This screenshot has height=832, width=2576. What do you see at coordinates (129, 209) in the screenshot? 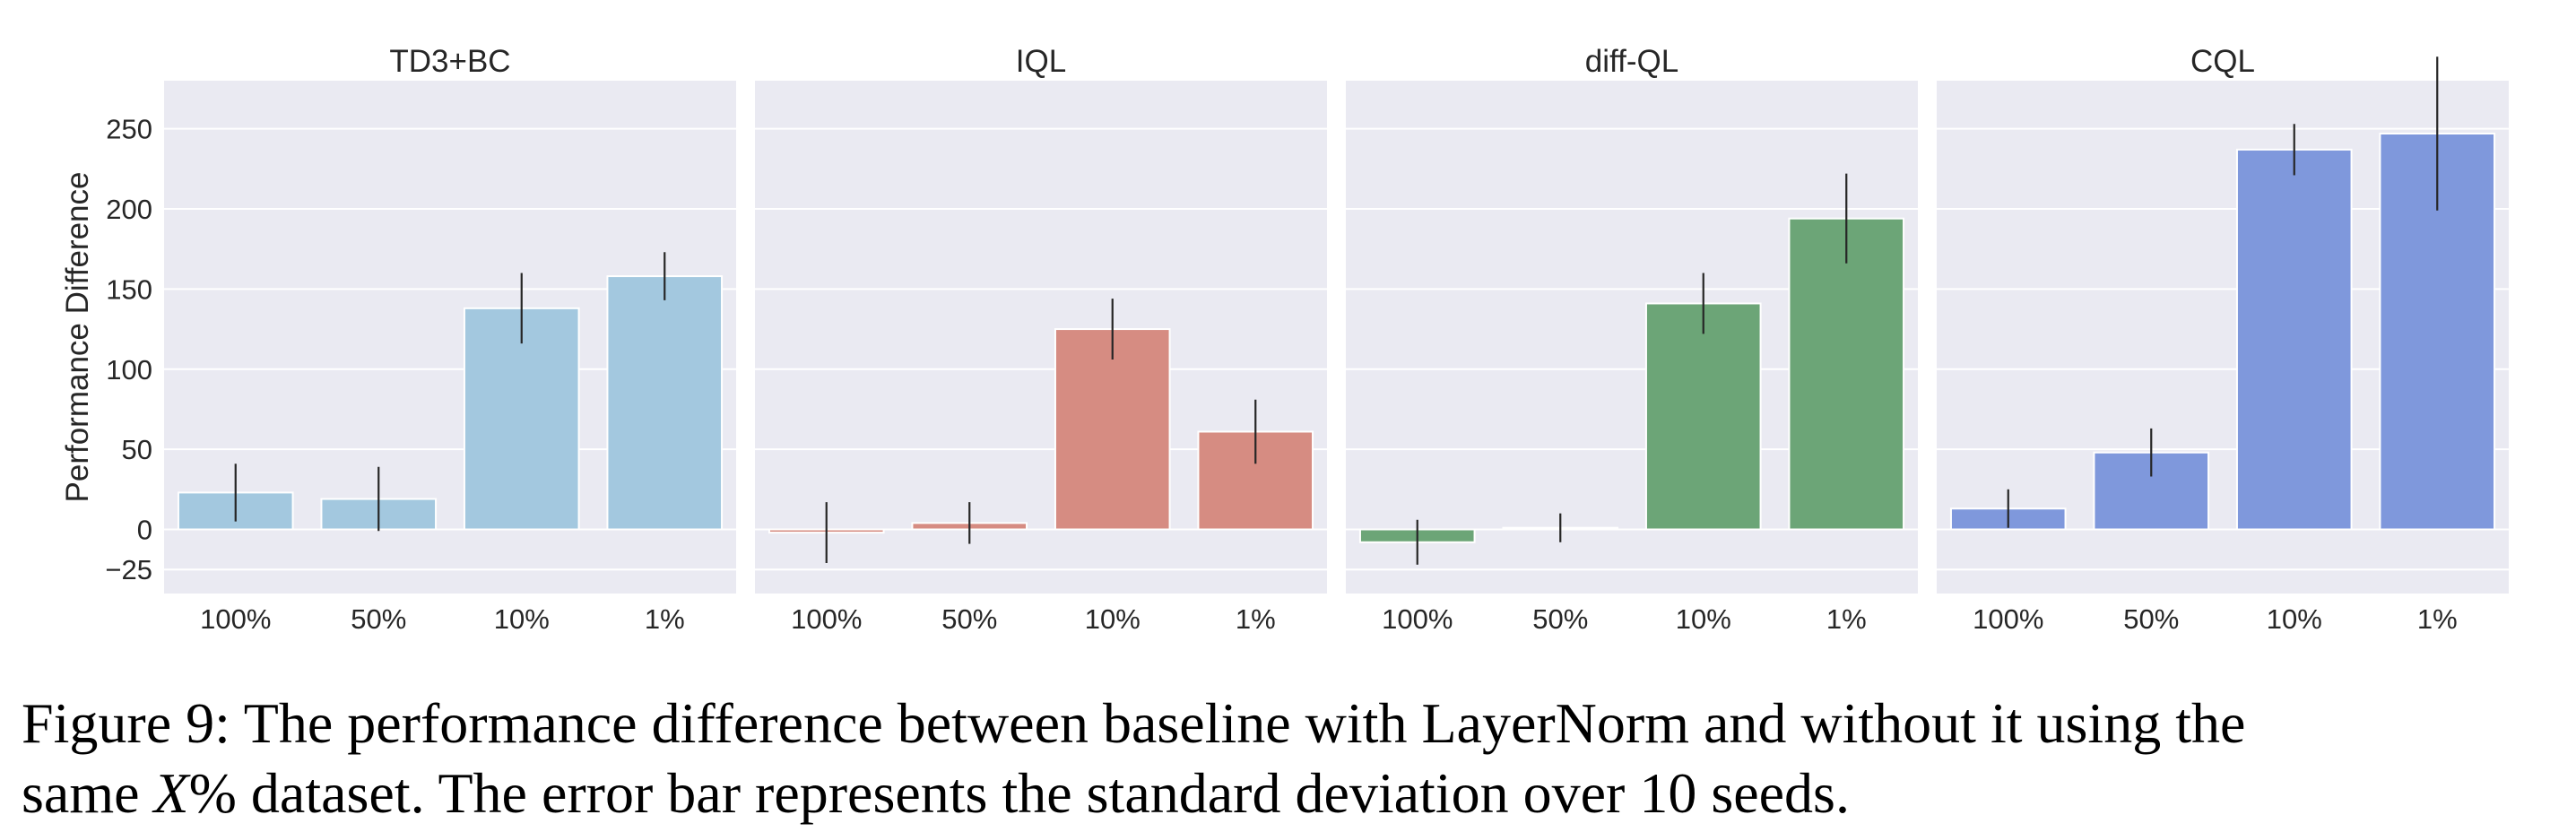
I see `y-tick-label: 200` at bounding box center [129, 209].